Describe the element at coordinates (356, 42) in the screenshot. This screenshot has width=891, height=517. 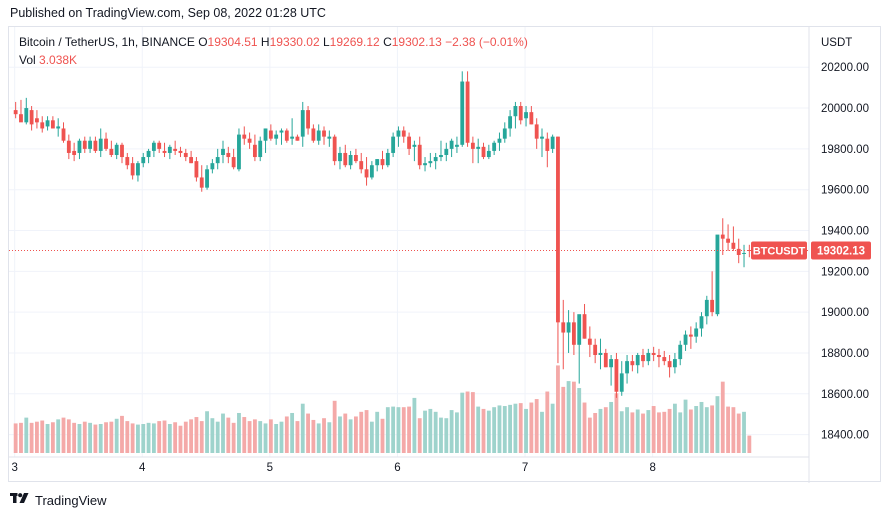
I see `legend-low-value: 19269.12` at that location.